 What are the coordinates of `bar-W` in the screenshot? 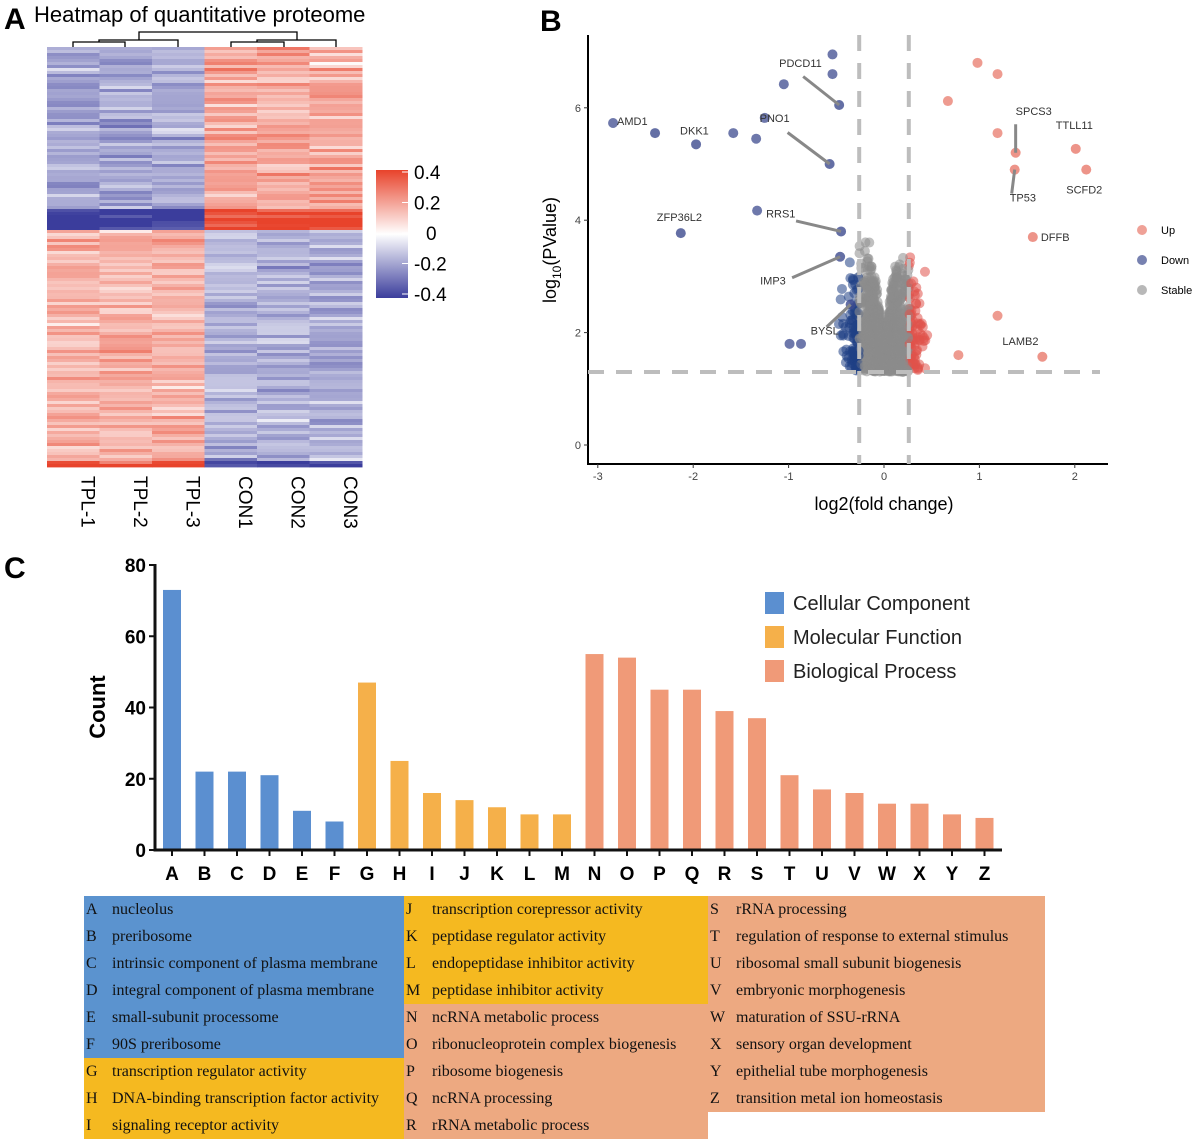 It's located at (887, 826).